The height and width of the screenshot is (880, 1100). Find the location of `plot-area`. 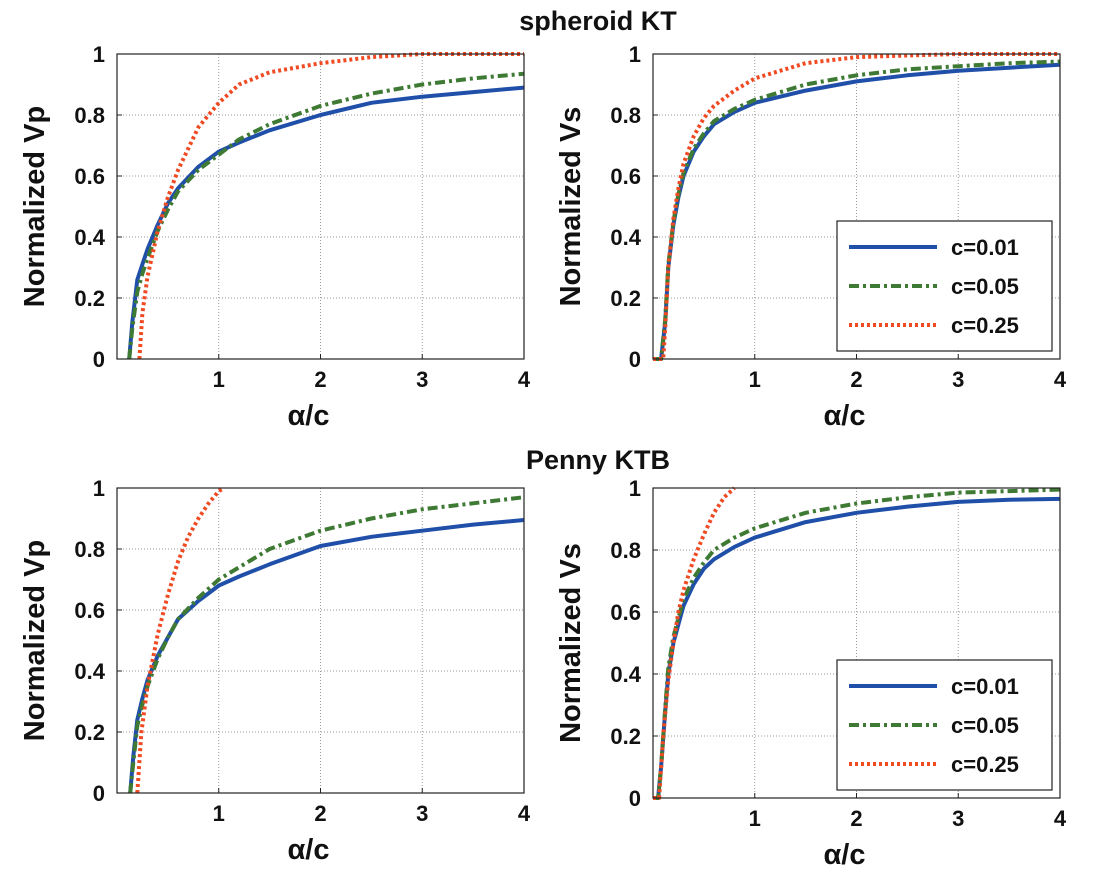

plot-area is located at coordinates (320, 640).